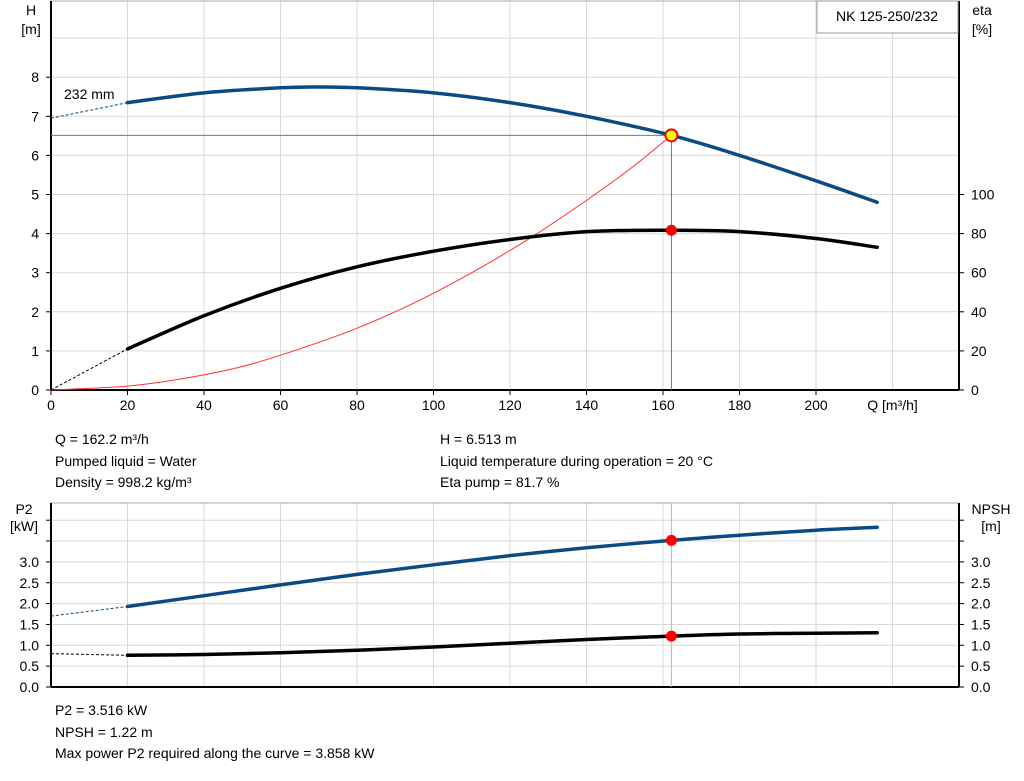 The width and height of the screenshot is (1024, 781). What do you see at coordinates (983, 195) in the screenshot?
I see `eta-tick-label: 100` at bounding box center [983, 195].